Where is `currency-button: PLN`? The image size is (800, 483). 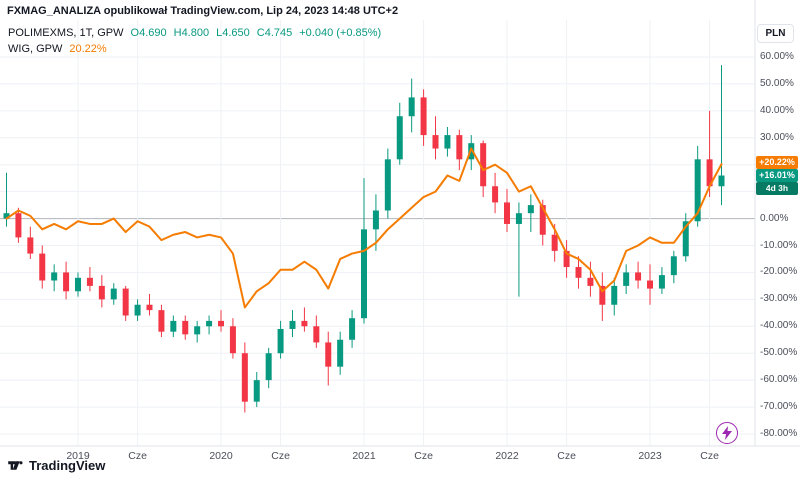
currency-button: PLN is located at coordinates (775, 33).